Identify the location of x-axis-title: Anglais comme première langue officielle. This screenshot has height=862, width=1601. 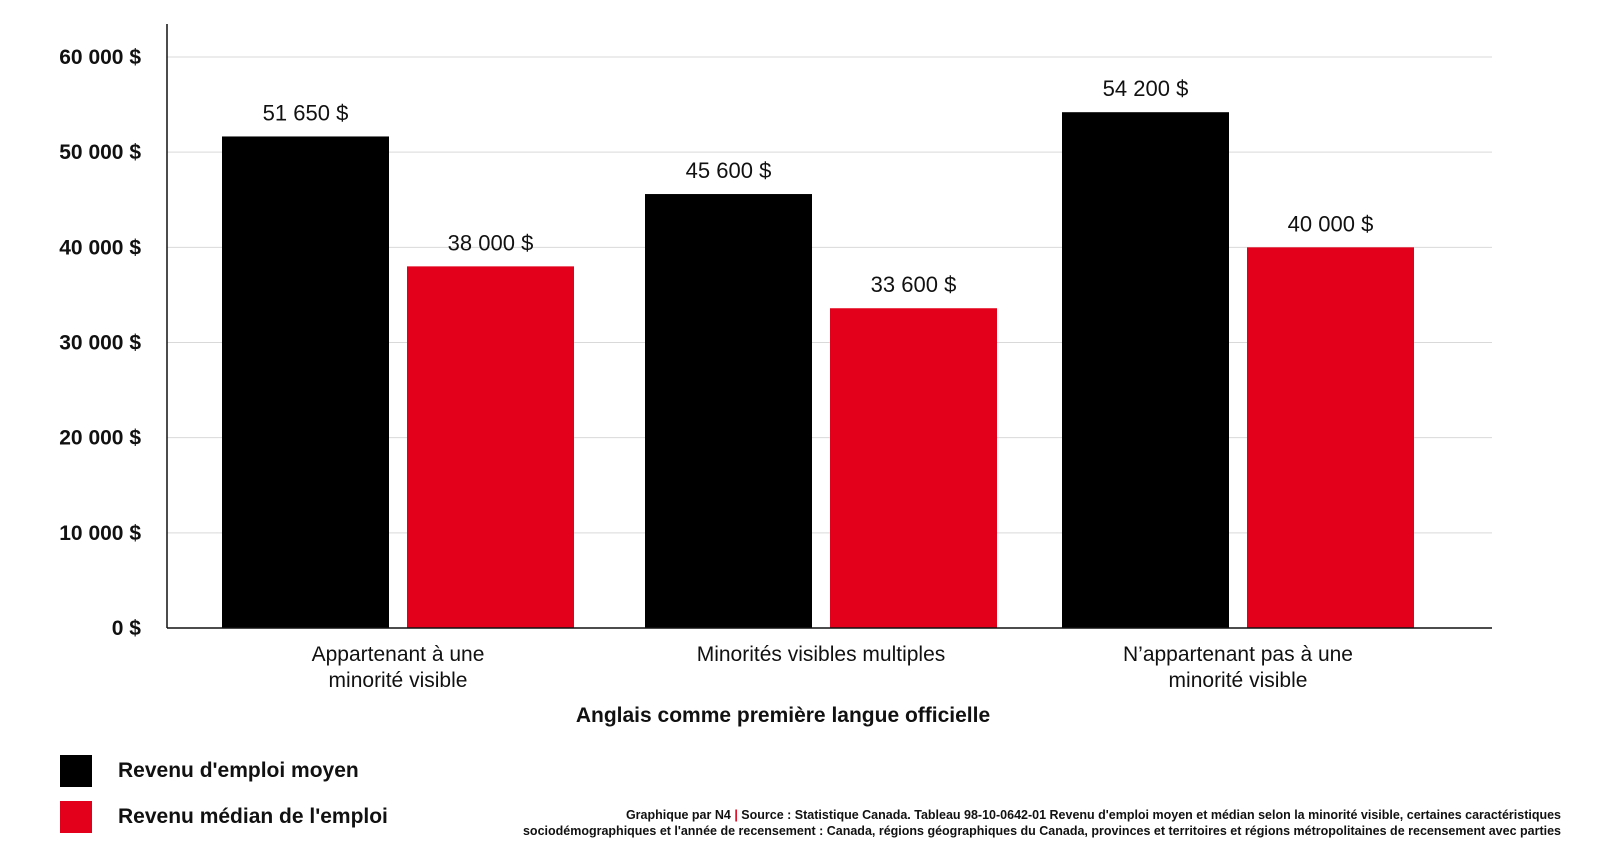
(783, 715).